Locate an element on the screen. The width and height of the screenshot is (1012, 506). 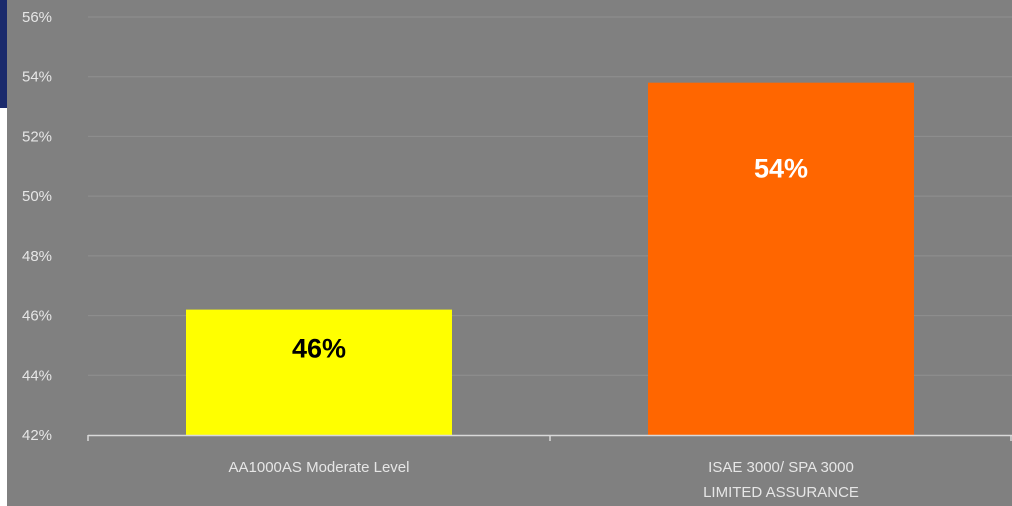
y-axis: 42% 44% 46% 48% 50% 52% 54% 56% is located at coordinates (37, 226).